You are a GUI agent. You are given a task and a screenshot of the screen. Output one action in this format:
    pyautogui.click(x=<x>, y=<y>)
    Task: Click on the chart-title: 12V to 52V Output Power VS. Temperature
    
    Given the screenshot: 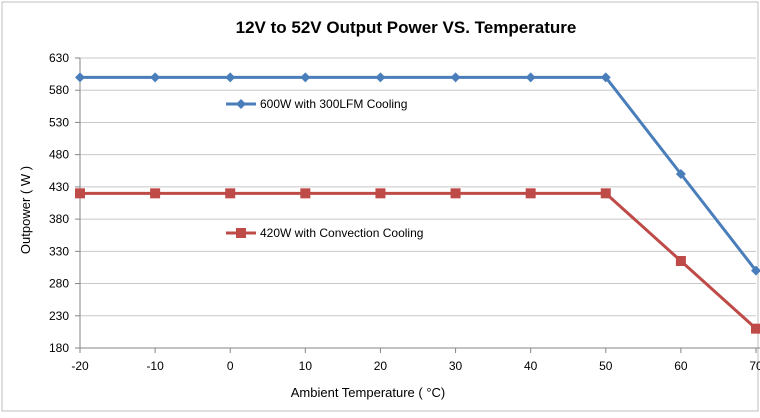 What is the action you would take?
    pyautogui.click(x=406, y=27)
    